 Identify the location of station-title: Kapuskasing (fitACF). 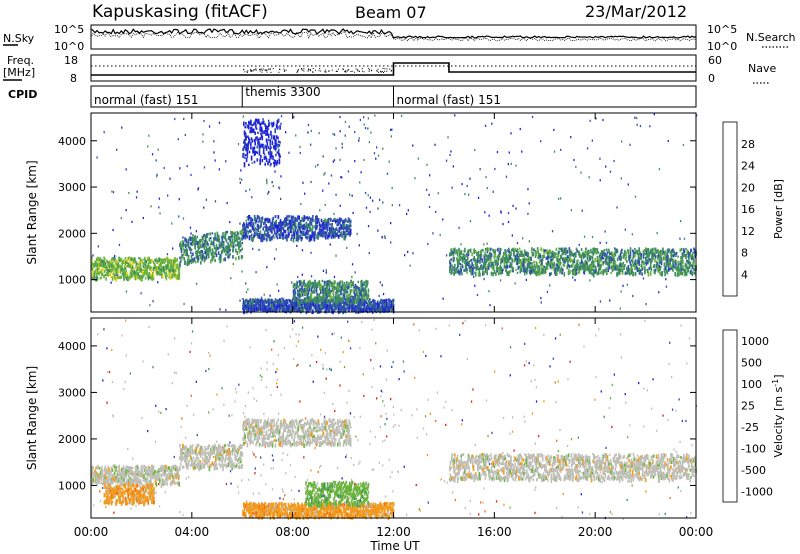
(180, 12).